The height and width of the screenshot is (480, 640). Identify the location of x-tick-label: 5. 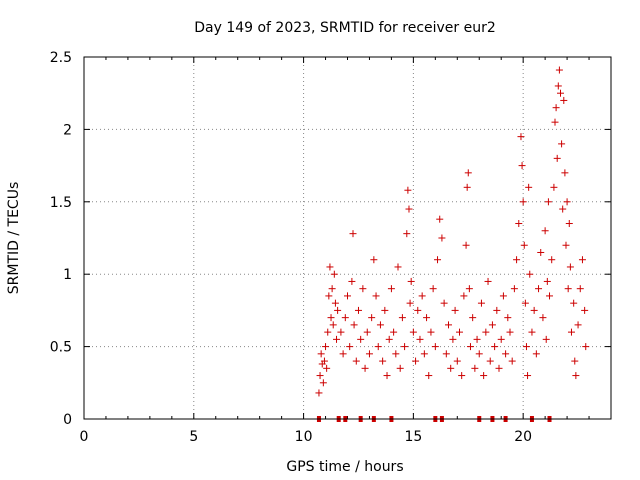
(193, 437).